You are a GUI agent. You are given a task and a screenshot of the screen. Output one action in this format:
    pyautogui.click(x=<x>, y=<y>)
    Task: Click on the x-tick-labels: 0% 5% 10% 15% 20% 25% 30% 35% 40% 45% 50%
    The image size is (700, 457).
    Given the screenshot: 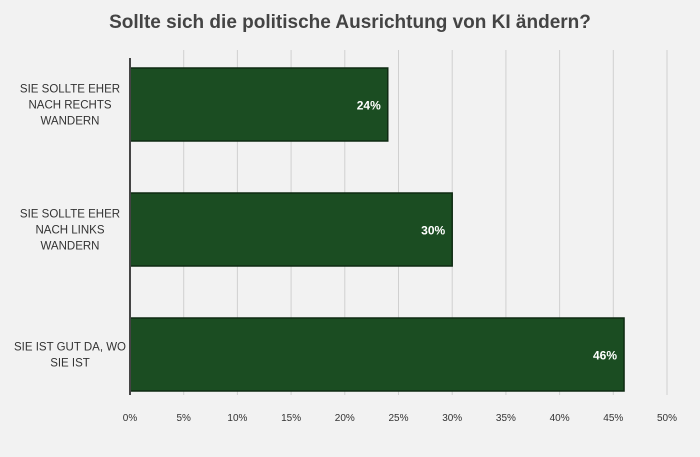 What is the action you would take?
    pyautogui.click(x=400, y=418)
    